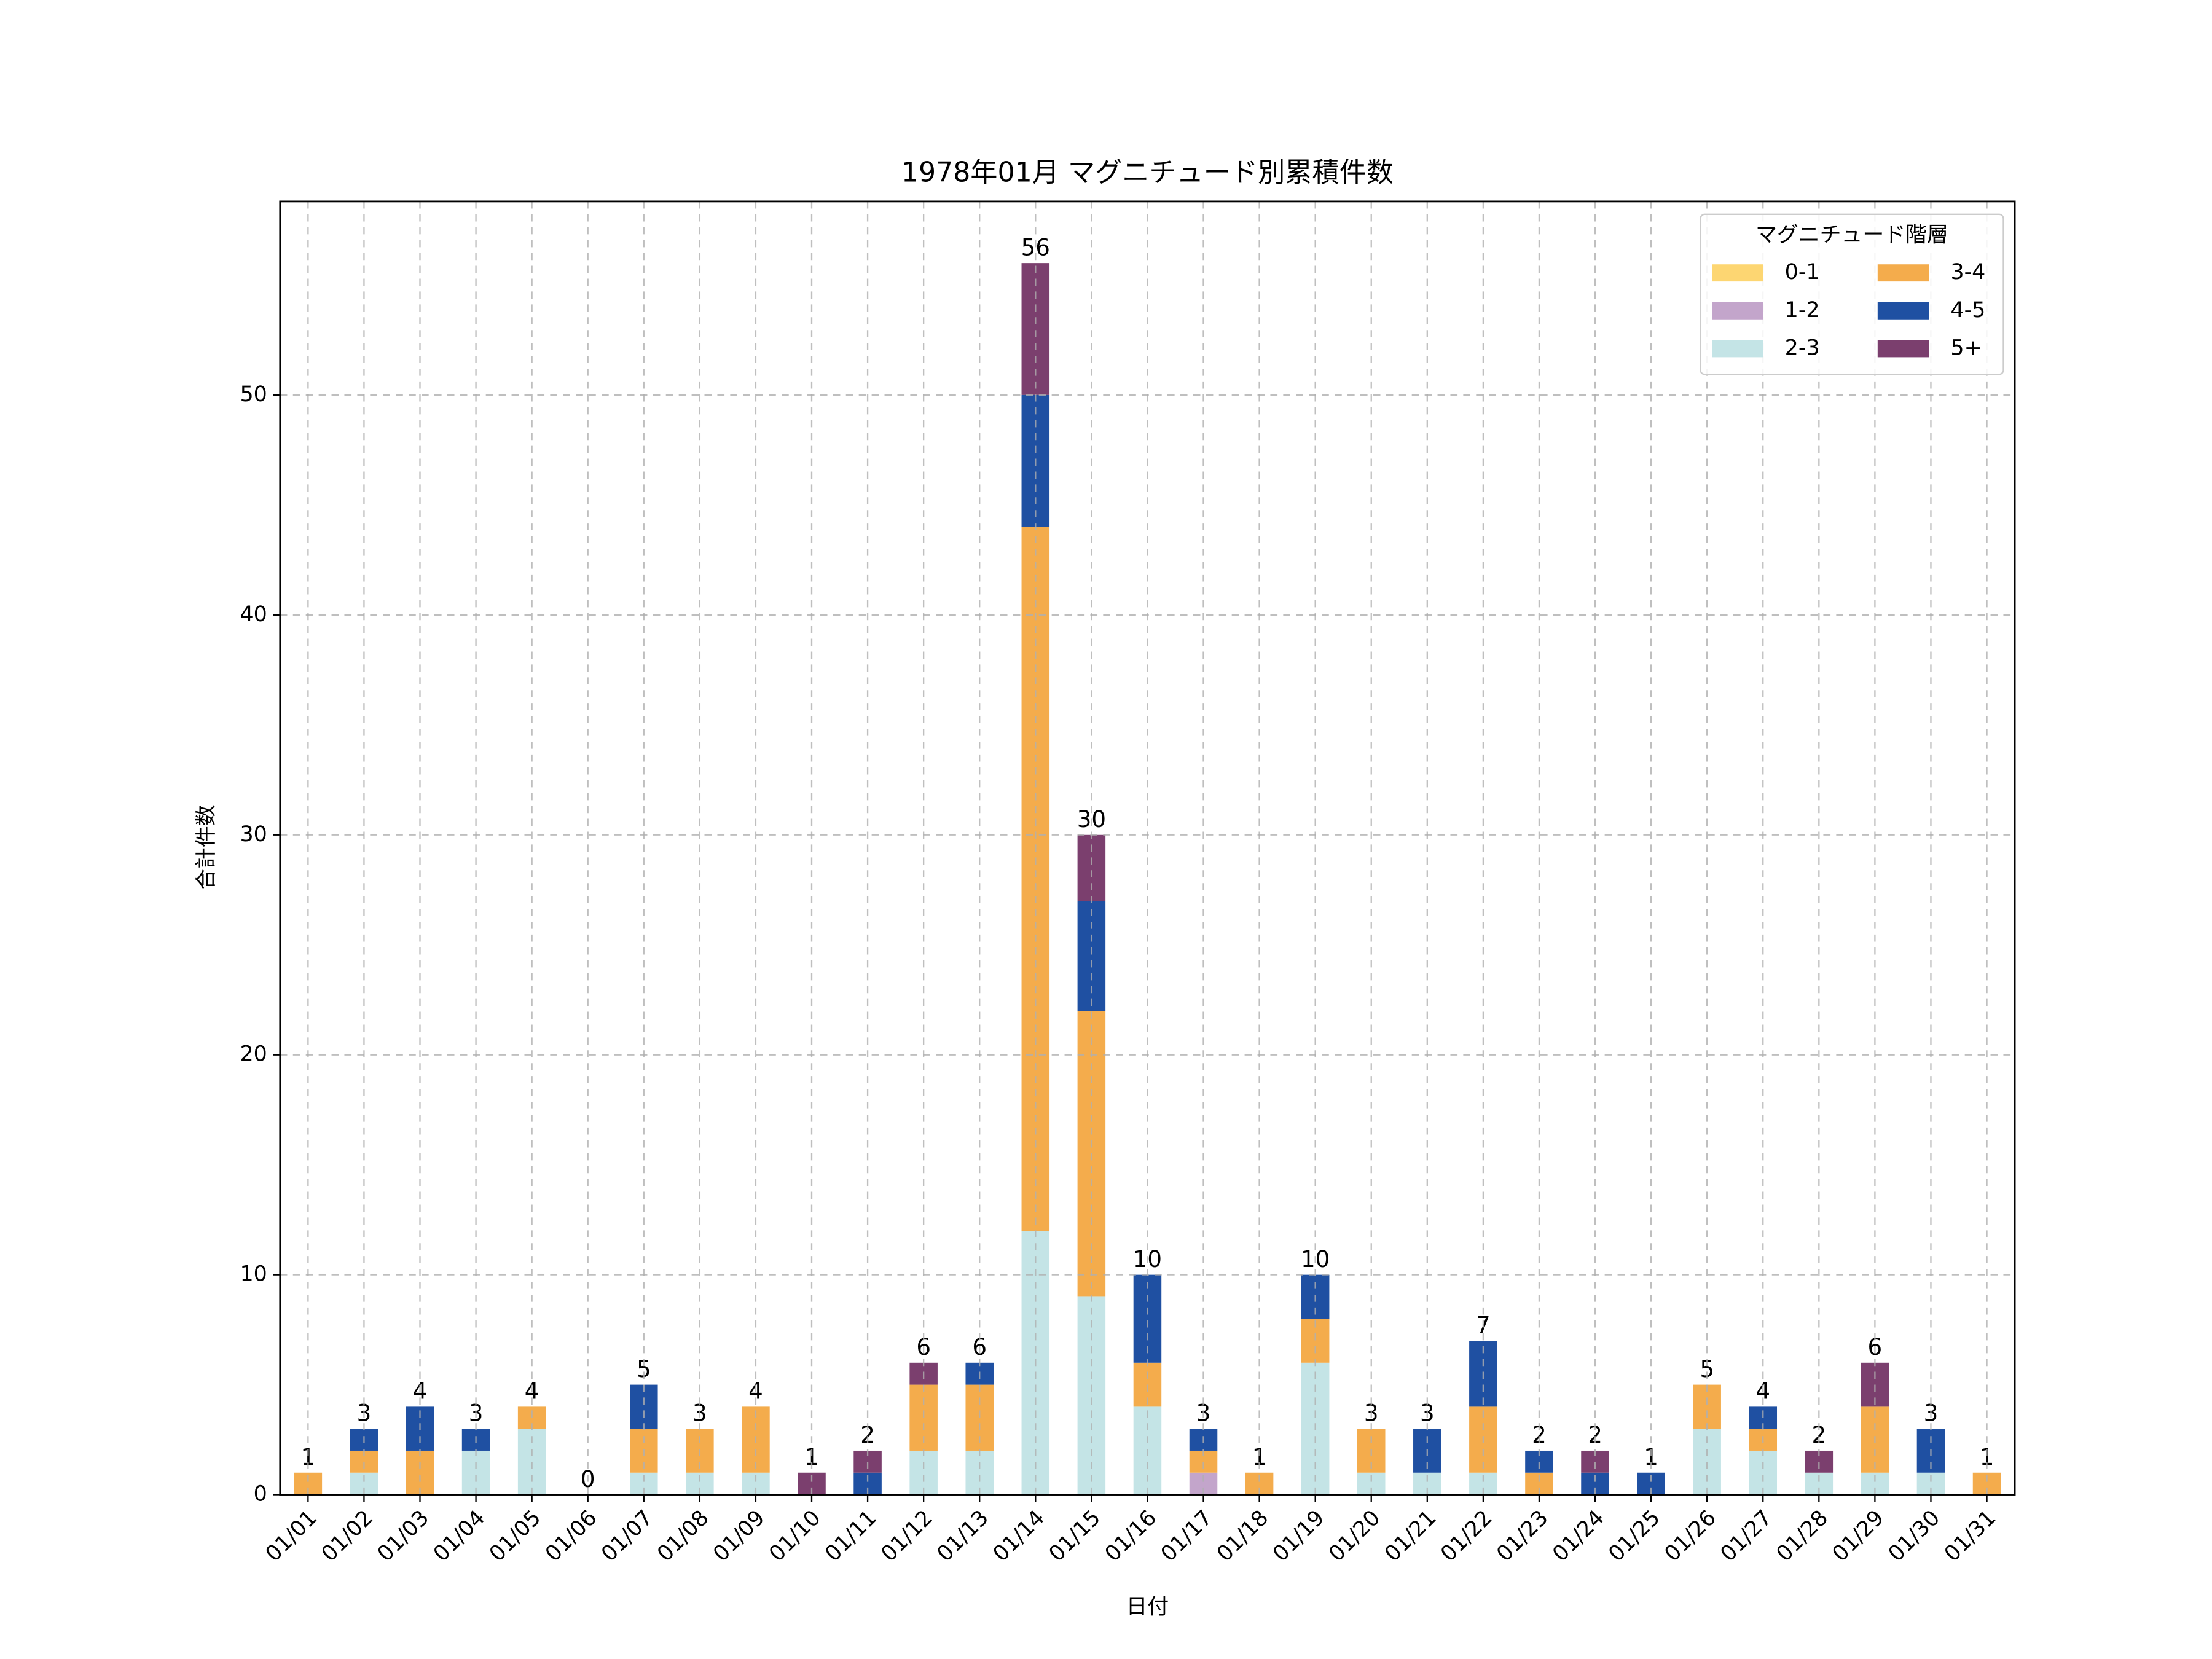 Image resolution: width=2212 pixels, height=1659 pixels. What do you see at coordinates (1967, 272) in the screenshot?
I see `legend-label: 3-4` at bounding box center [1967, 272].